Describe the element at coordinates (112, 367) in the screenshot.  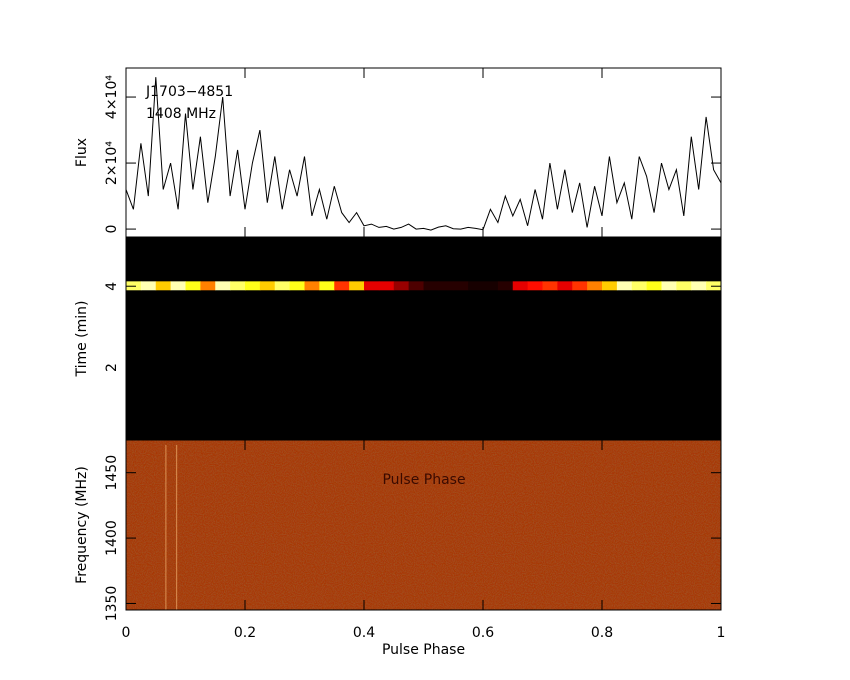
I see `y-tick-label: 2` at that location.